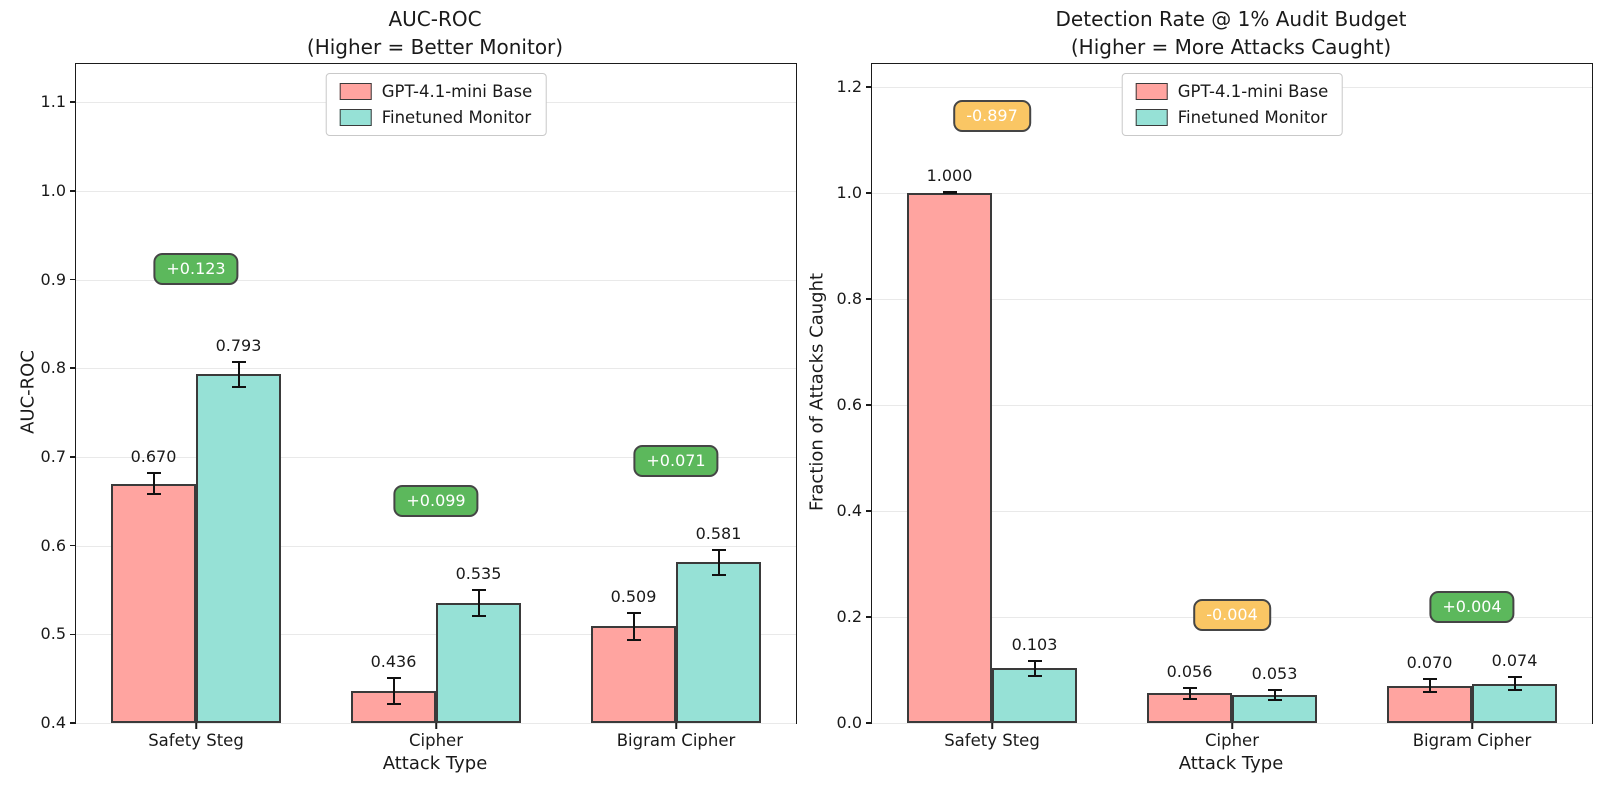 This screenshot has height=791, width=1600. What do you see at coordinates (1231, 47) in the screenshot?
I see `right-chart-title-line2: (Higher = More Attacks Caught)` at bounding box center [1231, 47].